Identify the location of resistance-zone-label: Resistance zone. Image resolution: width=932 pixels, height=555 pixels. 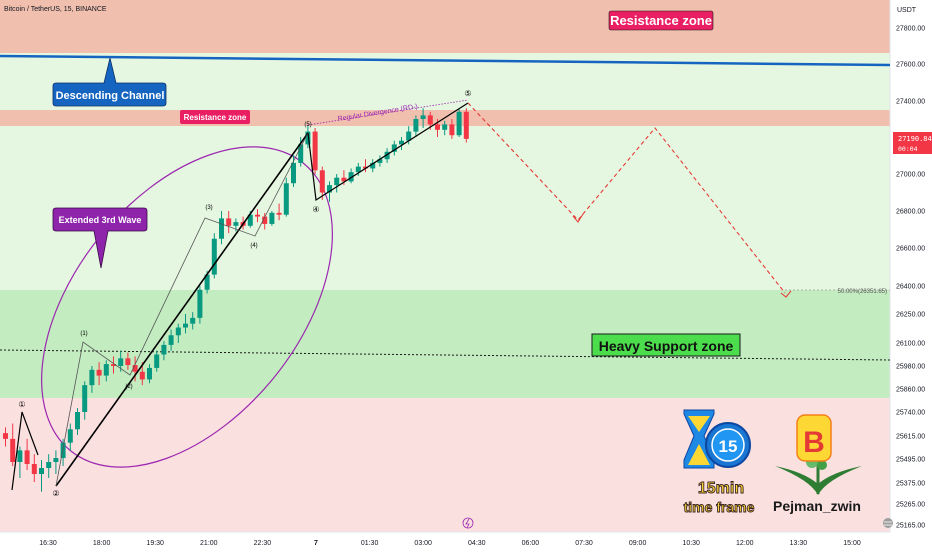
(661, 20).